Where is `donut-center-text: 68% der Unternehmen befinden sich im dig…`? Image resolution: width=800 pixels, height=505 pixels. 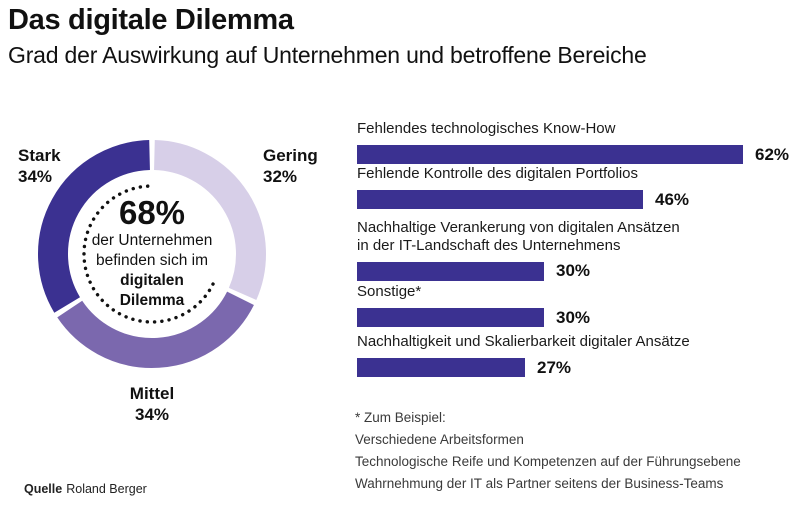
donut-center-text: 68% der Unternehmen befinden sich im dig… is located at coordinates (152, 254).